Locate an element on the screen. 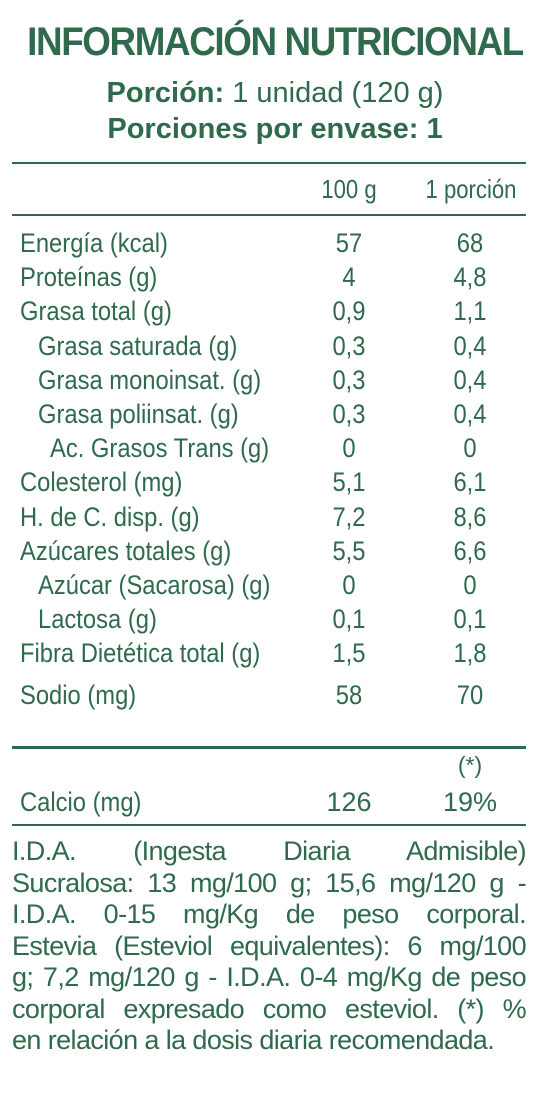 Image resolution: width=550 pixels, height=1096 pixels. nutrient-label: Calcio (mg) is located at coordinates (81, 802).